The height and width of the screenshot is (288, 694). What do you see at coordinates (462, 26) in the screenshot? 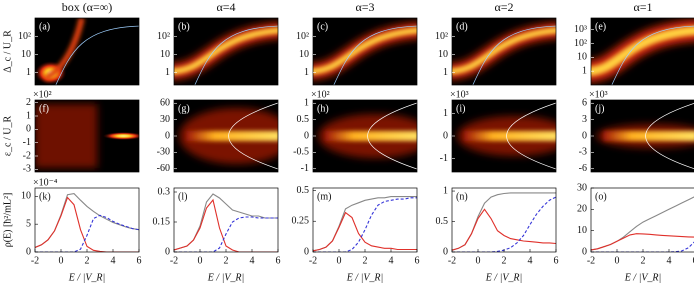
I see `panel-label: (d)` at bounding box center [462, 26].